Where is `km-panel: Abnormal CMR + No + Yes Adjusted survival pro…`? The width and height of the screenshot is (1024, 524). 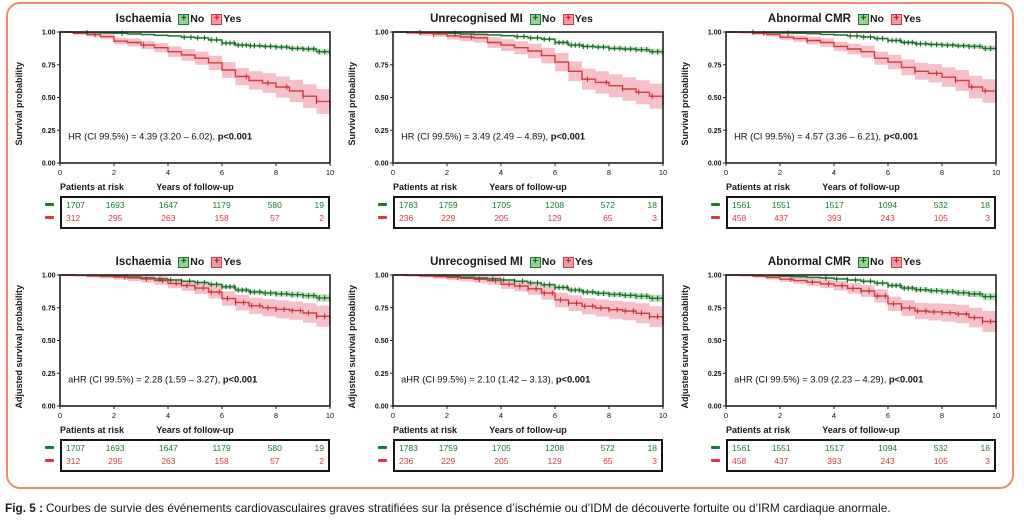 km-panel: Abnormal CMR + No + Yes Adjusted survival pro… is located at coordinates (844, 363).